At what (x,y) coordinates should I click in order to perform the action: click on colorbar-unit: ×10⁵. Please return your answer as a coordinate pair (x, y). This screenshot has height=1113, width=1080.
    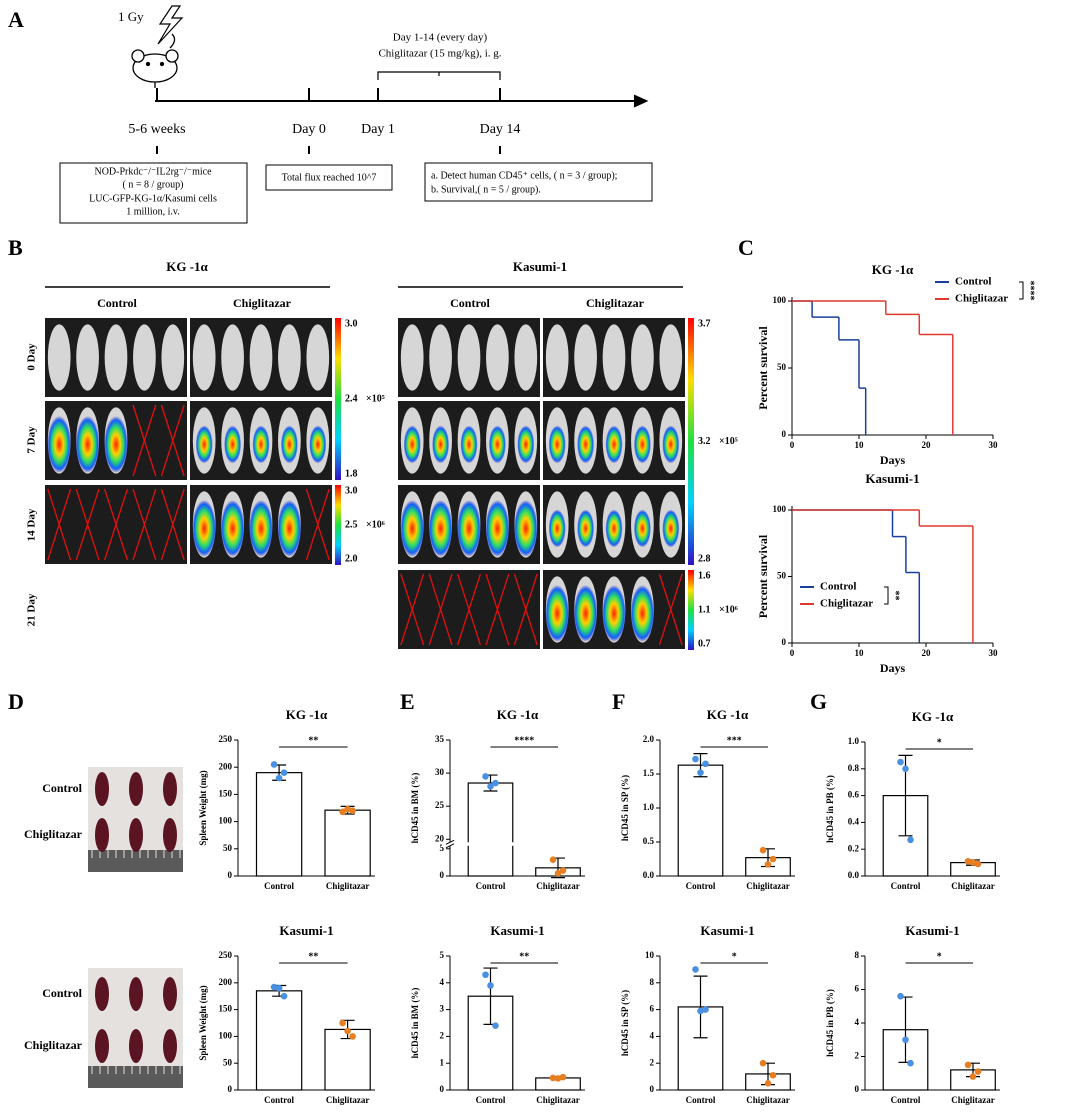
    Looking at the image, I should click on (375, 398).